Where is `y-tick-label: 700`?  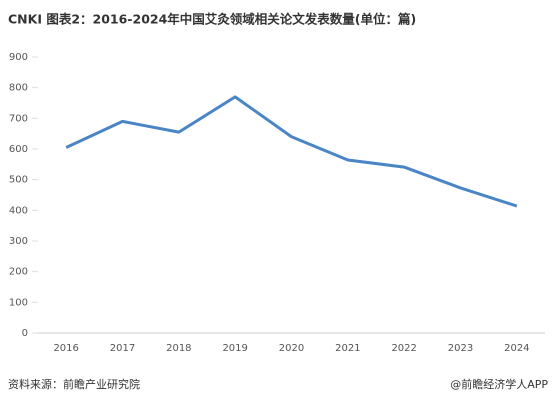 y-tick-label: 700 is located at coordinates (18, 118).